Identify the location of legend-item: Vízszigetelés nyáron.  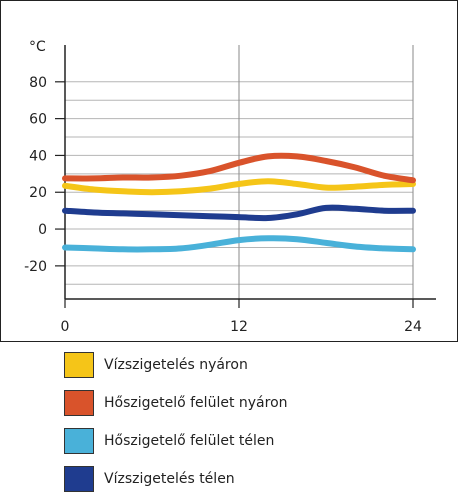
(244, 365).